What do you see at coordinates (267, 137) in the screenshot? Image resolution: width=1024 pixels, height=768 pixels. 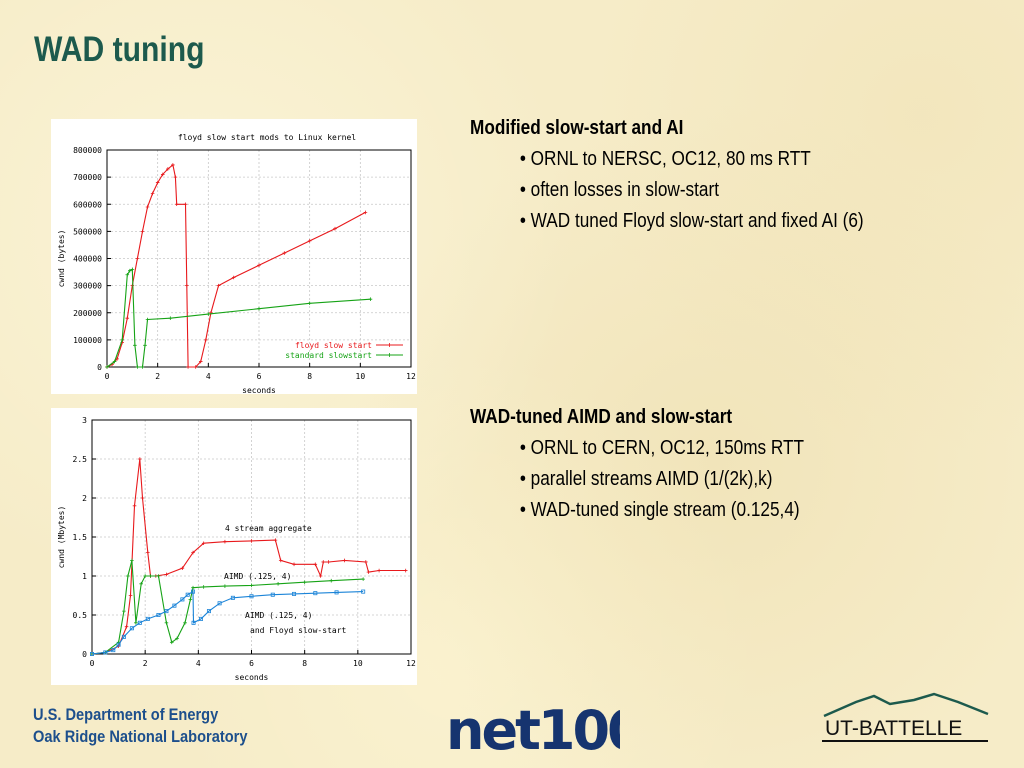 I see `chart-title: floyd slow start mods to Linux kernel` at bounding box center [267, 137].